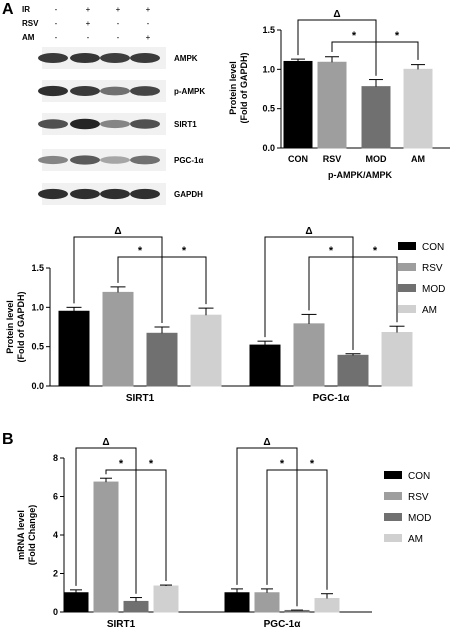 The width and height of the screenshot is (474, 631). I want to click on y-tick-label: 2, so click(55, 574).